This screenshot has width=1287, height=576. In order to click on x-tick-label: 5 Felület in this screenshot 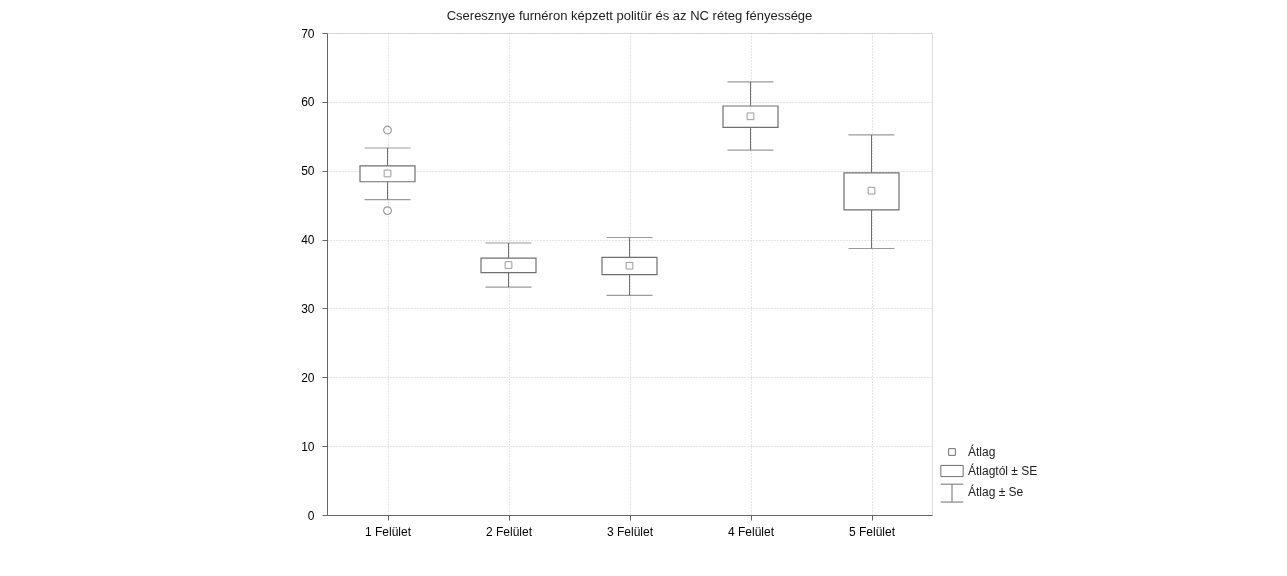, I will do `click(872, 531)`.